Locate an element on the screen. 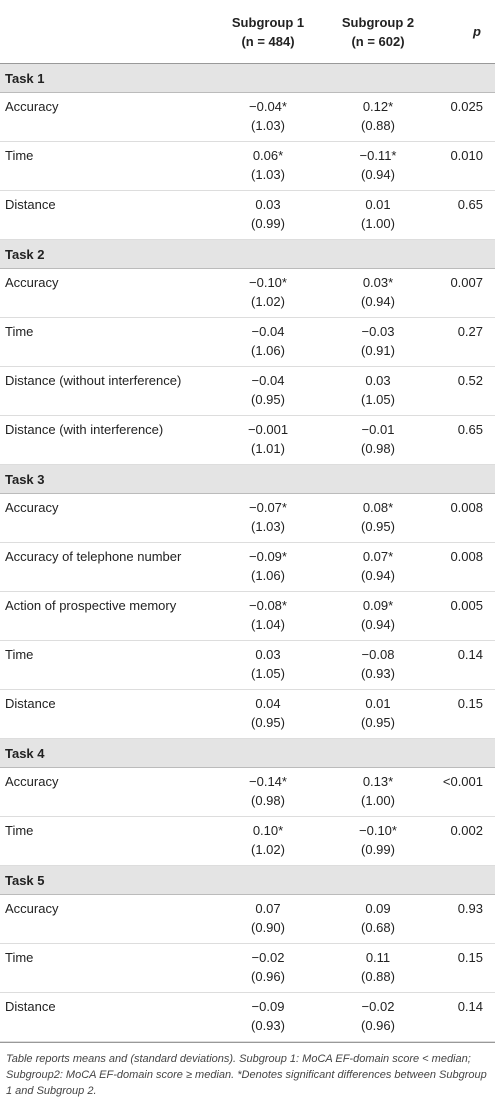 The width and height of the screenshot is (495, 1099). p-value: 0.15 is located at coordinates (466, 968).